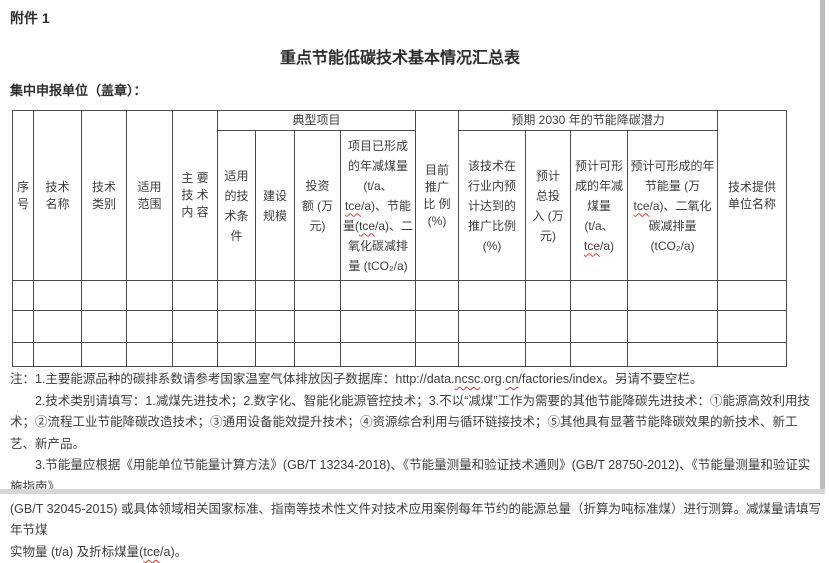 Image resolution: width=829 pixels, height=563 pixels. What do you see at coordinates (548, 205) in the screenshot?
I see `col-header-expected-investment: 预计 总投 入 (万 元)` at bounding box center [548, 205].